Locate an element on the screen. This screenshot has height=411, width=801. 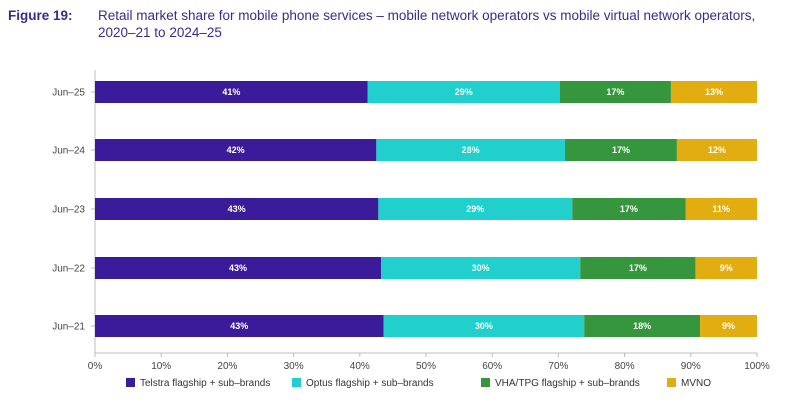
bar-data-label: 12% is located at coordinates (717, 150).